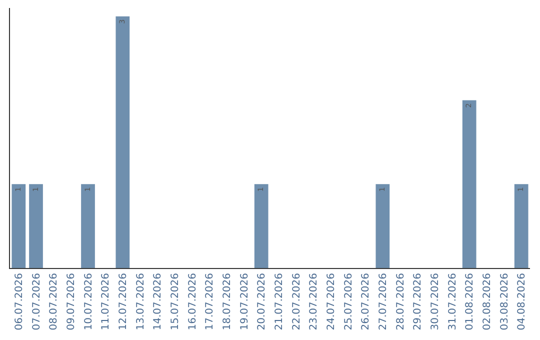  Describe the element at coordinates (504, 301) in the screenshot. I see `x-tick-label: 03.08.2026` at that location.